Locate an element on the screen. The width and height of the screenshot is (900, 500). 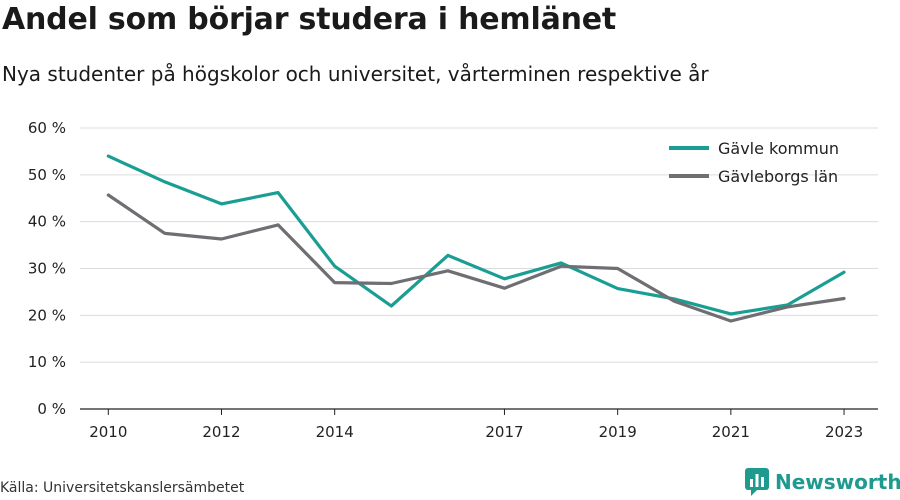
y-tick-label: 60 % is located at coordinates (47, 128).